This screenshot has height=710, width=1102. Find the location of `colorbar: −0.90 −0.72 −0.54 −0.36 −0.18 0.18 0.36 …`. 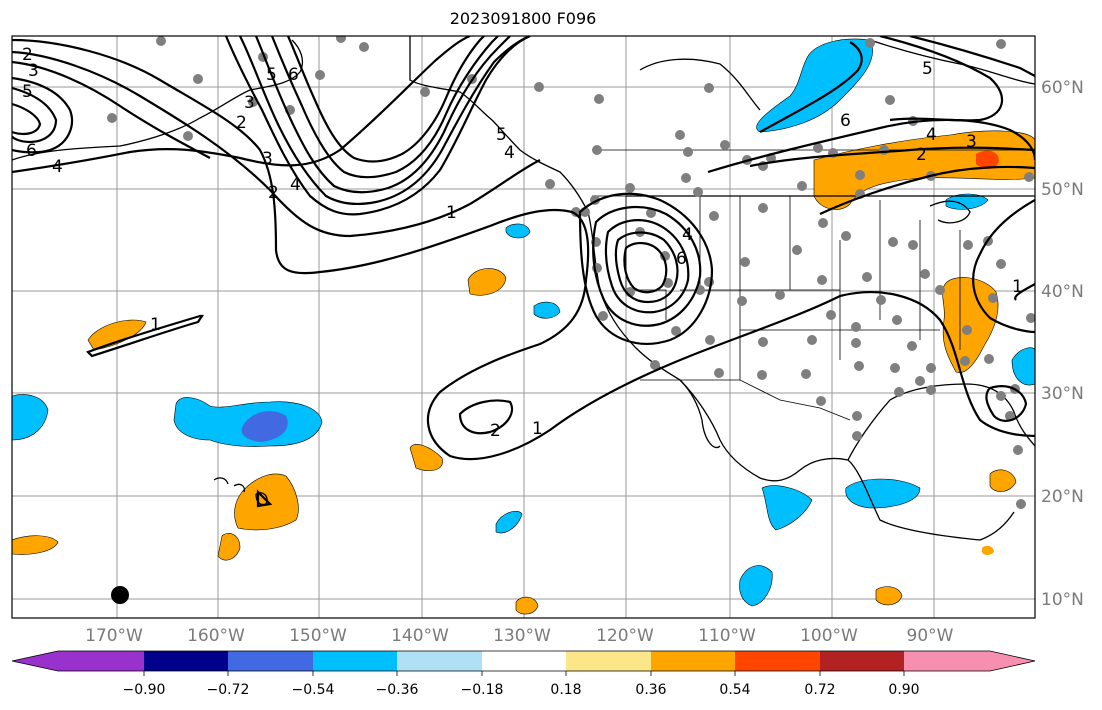

colorbar: −0.90 −0.72 −0.54 −0.36 −0.18 0.18 0.36 … is located at coordinates (523, 674).